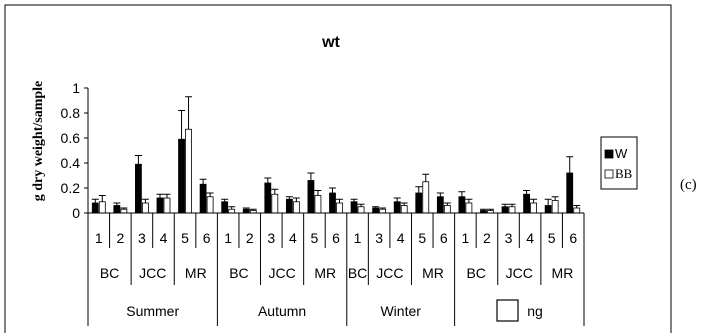 The width and height of the screenshot is (701, 333). Describe the element at coordinates (400, 311) in the screenshot. I see `season-label: Winter` at that location.